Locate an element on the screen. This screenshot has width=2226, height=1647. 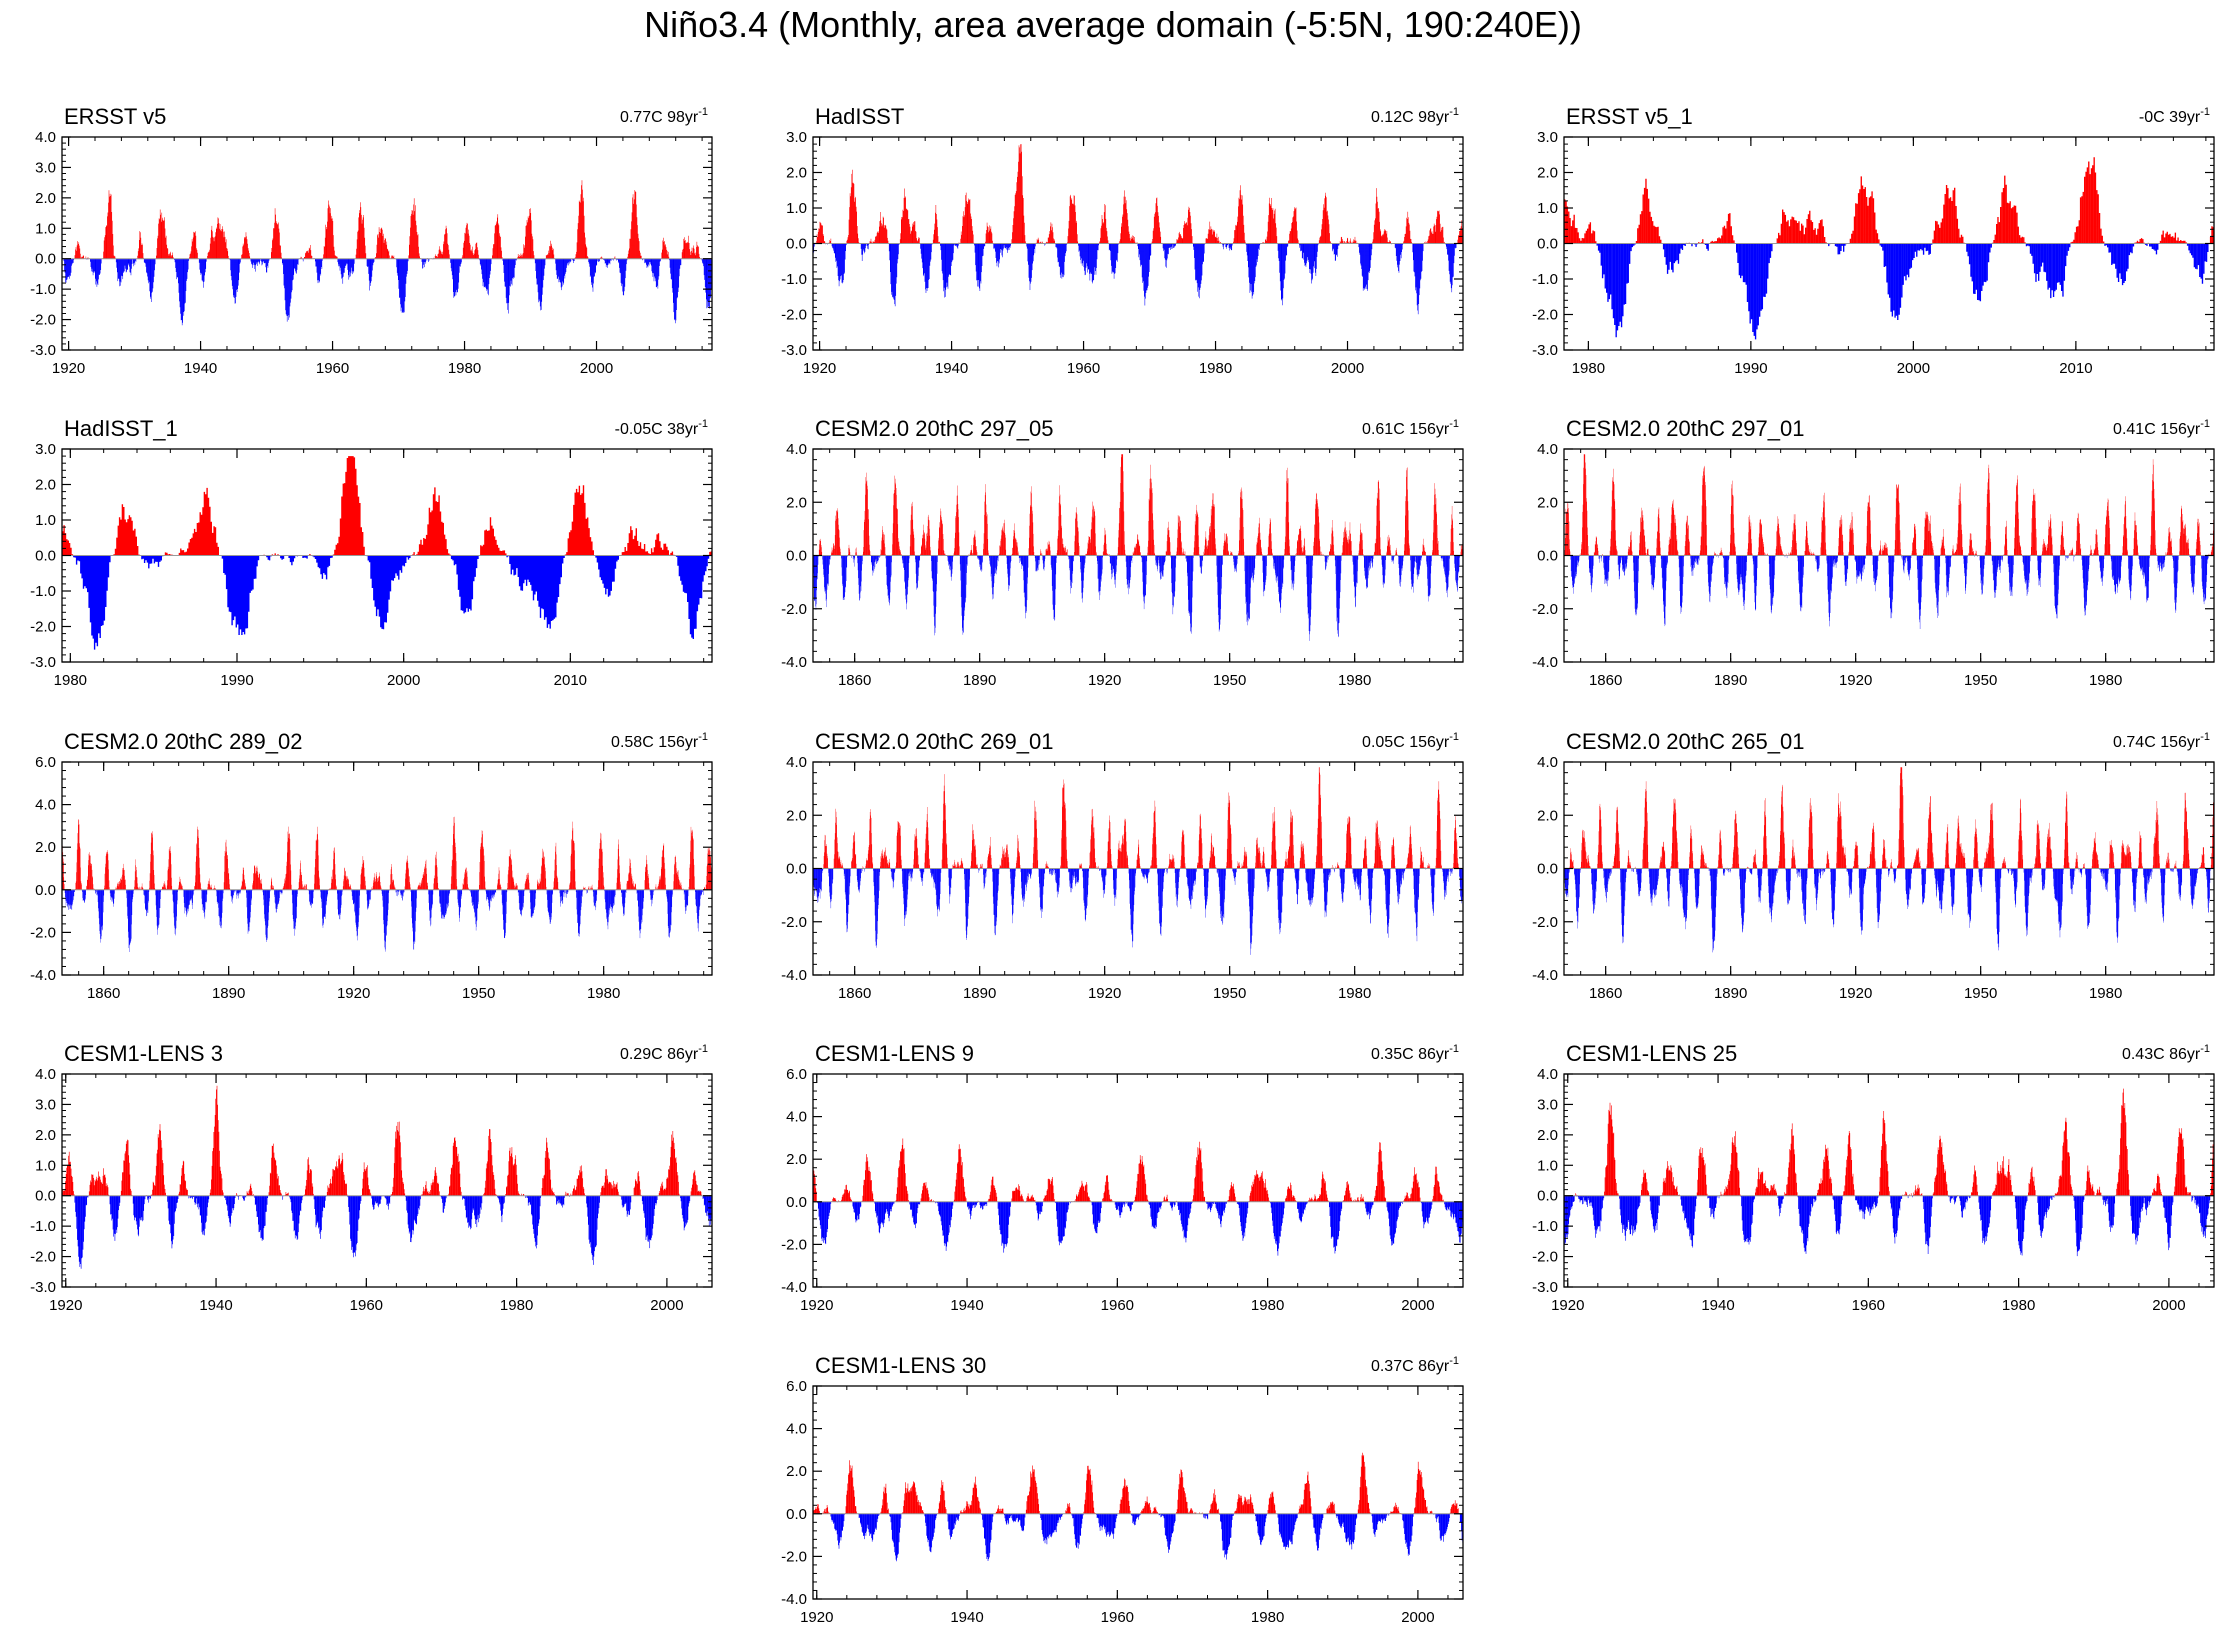
y-tick-label: -4.0 is located at coordinates (794, 662).